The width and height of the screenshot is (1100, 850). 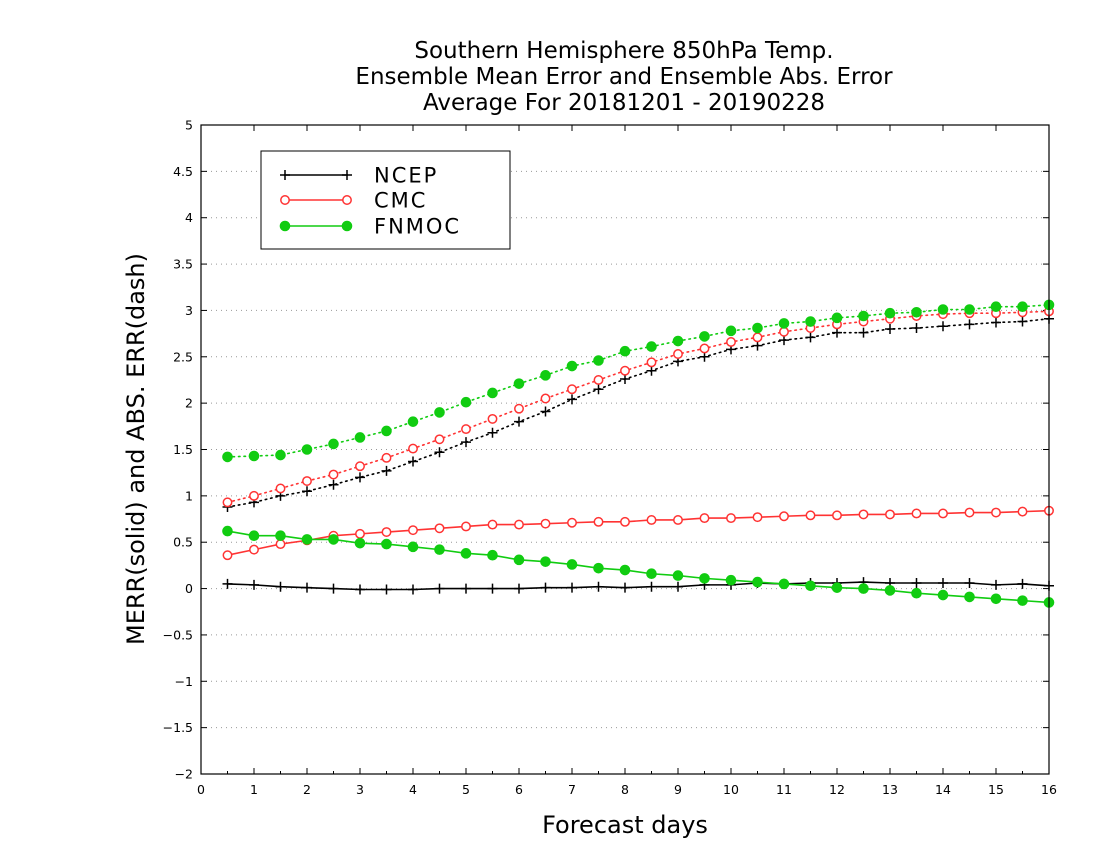 What do you see at coordinates (943, 789) in the screenshot?
I see `x-tick-label: 14` at bounding box center [943, 789].